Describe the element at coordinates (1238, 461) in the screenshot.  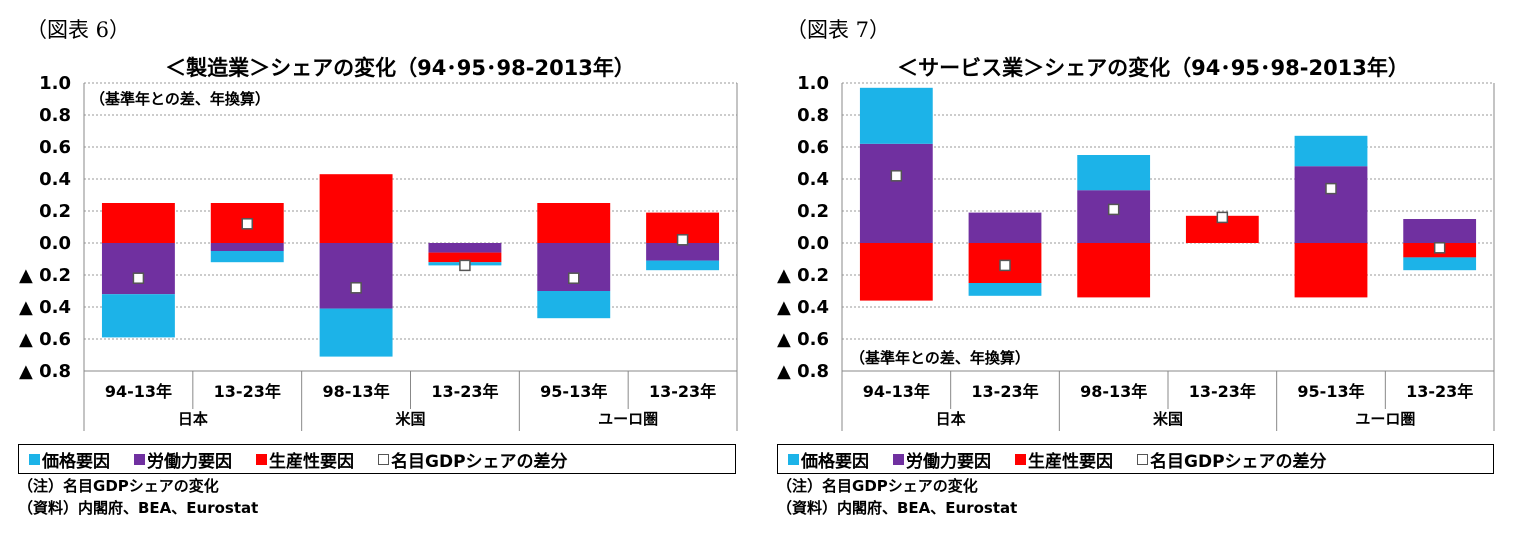
I see `legend-label-gdp-share: 名目GDPシェアの差分` at that location.